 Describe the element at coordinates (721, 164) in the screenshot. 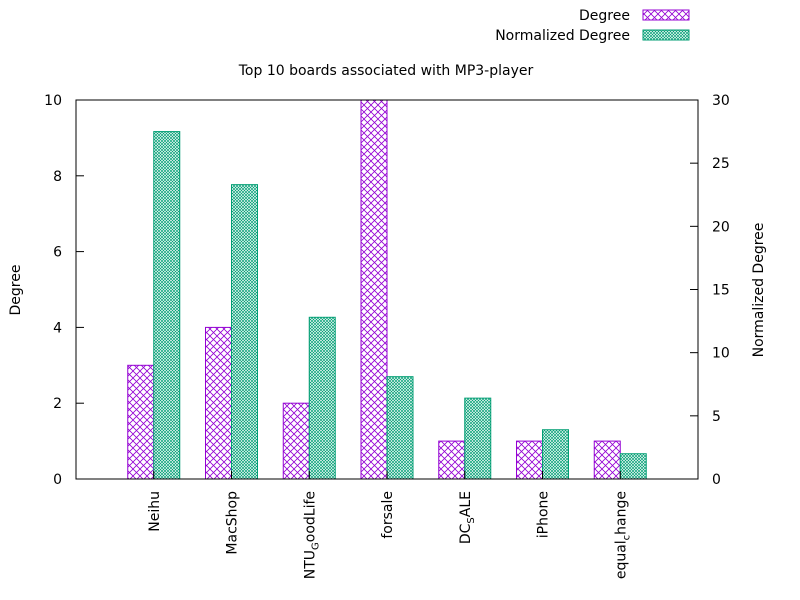

I see `y2-tick-label: 25` at that location.